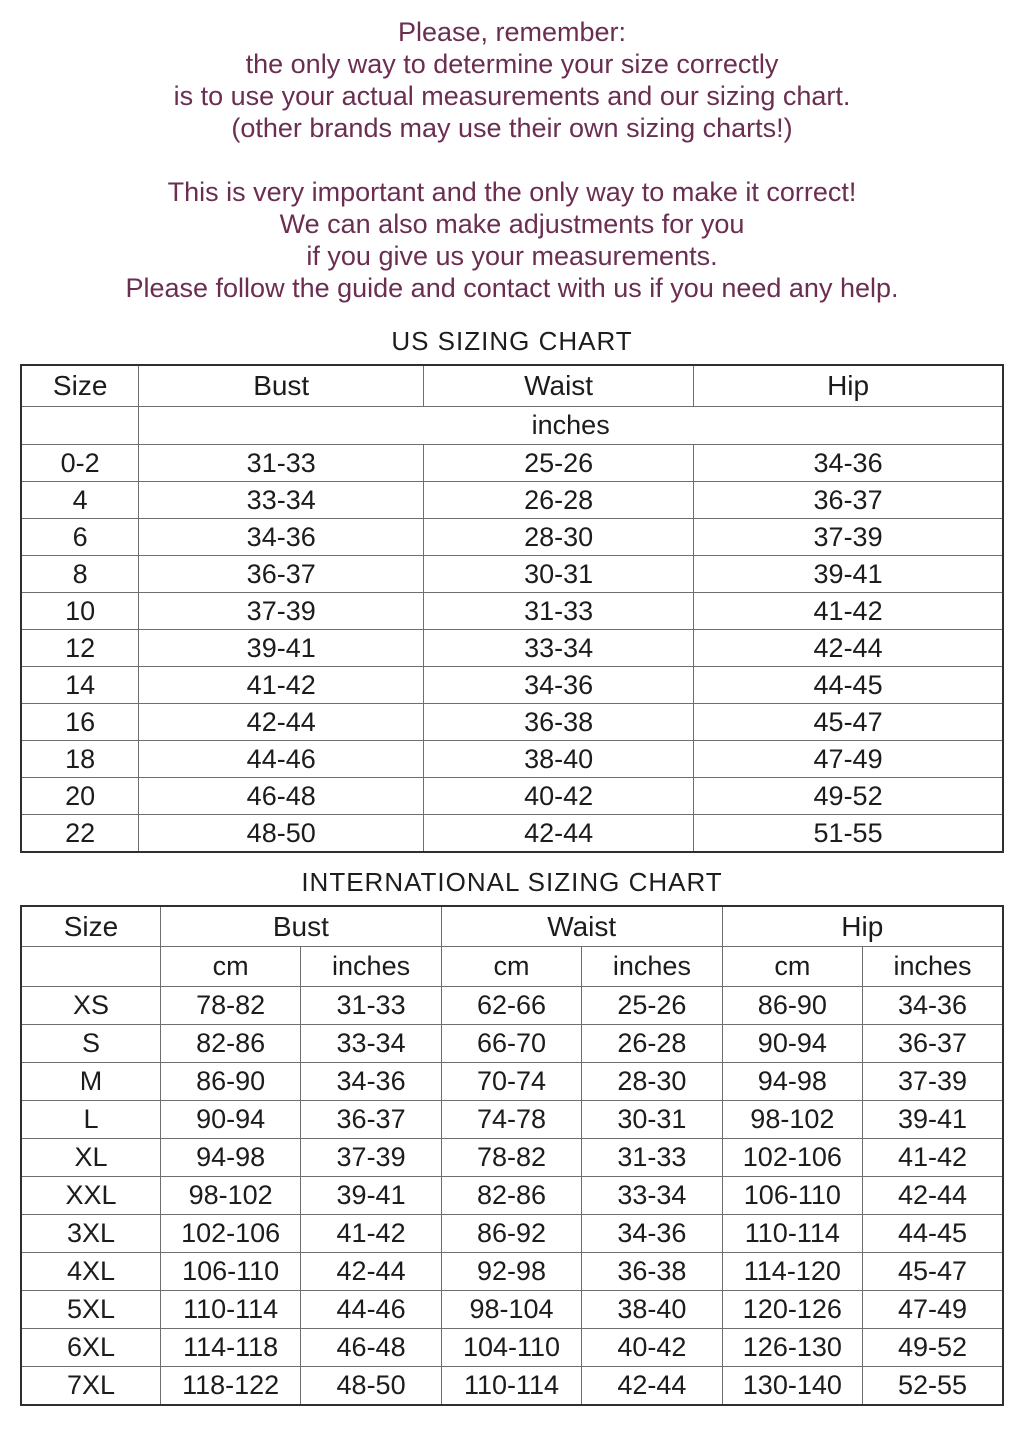  Describe the element at coordinates (511, 1005) in the screenshot. I see `table-cell: 62-66` at that location.